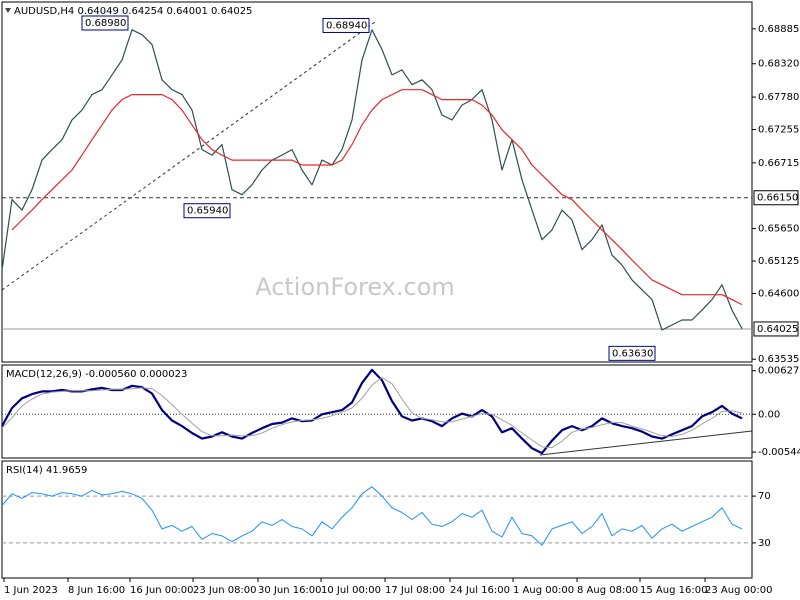 The height and width of the screenshot is (600, 800). I want to click on y-tick-label: -0.005446, so click(779, 452).